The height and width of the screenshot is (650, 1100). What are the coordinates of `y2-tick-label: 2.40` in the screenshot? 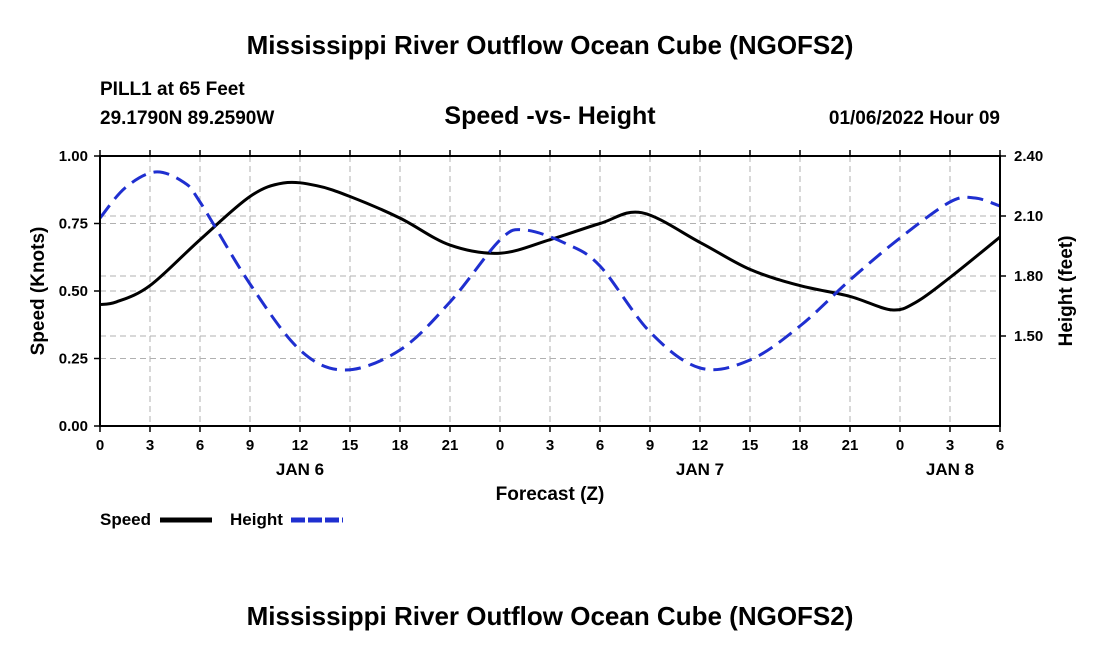 It's located at (1028, 156).